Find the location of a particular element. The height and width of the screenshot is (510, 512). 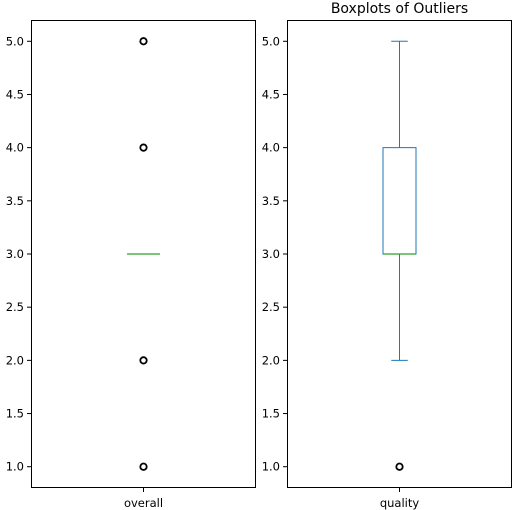

x-tick-label: quality is located at coordinates (400, 503).